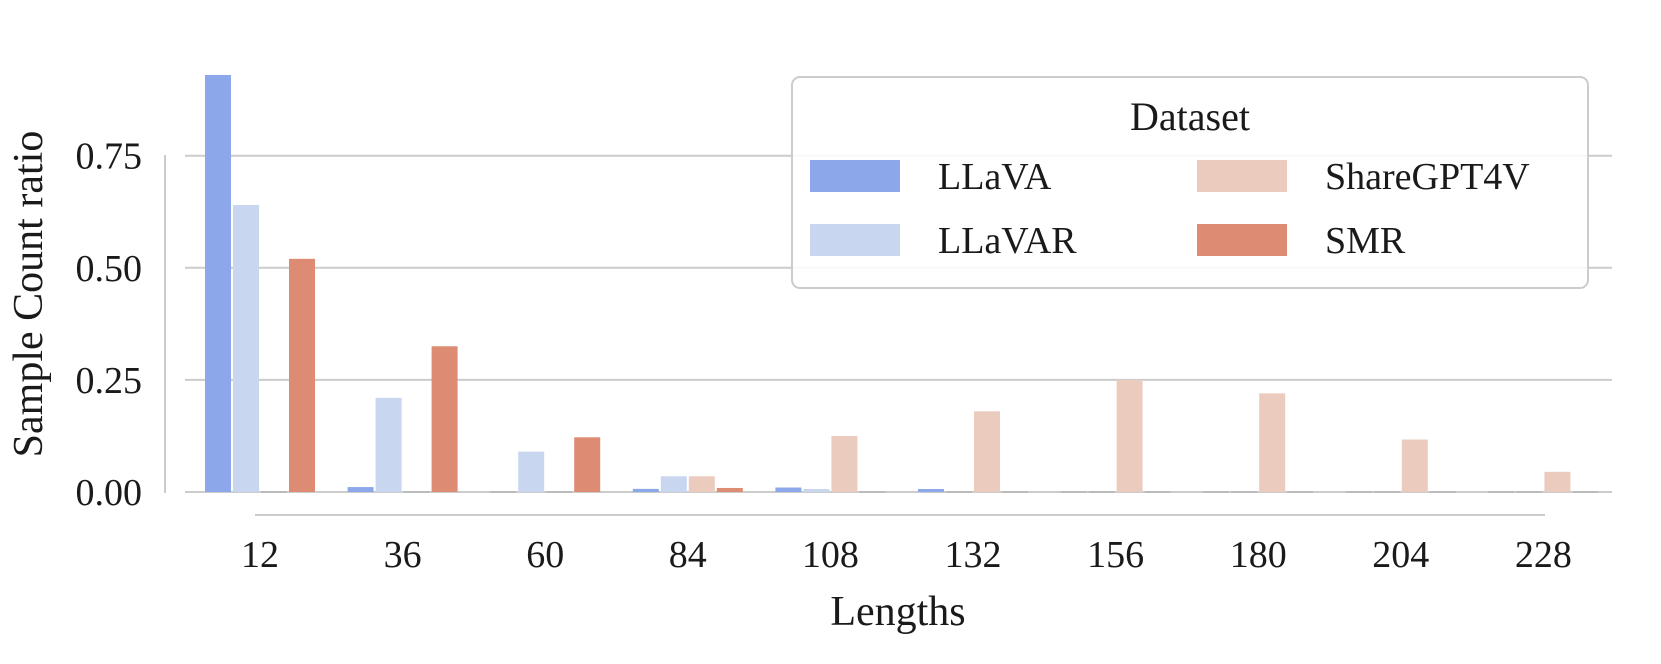 Image resolution: width=1661 pixels, height=664 pixels. I want to click on legend-label-sharegpt4v: ShareGPT4V, so click(1427, 177).